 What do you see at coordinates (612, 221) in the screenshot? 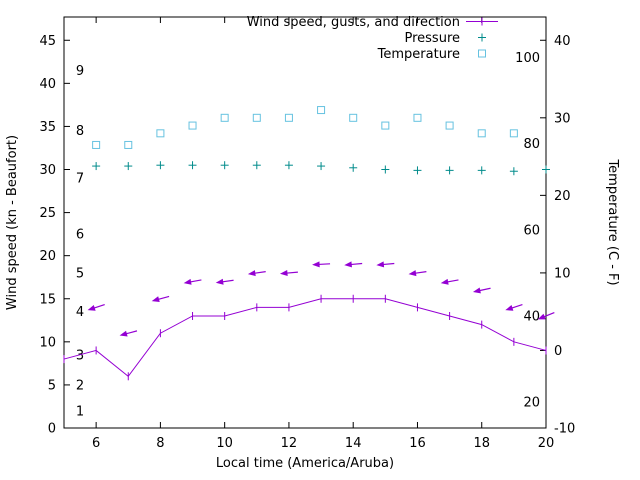
I see `y-right-axis-label: Temperature (C - F)` at bounding box center [612, 221].